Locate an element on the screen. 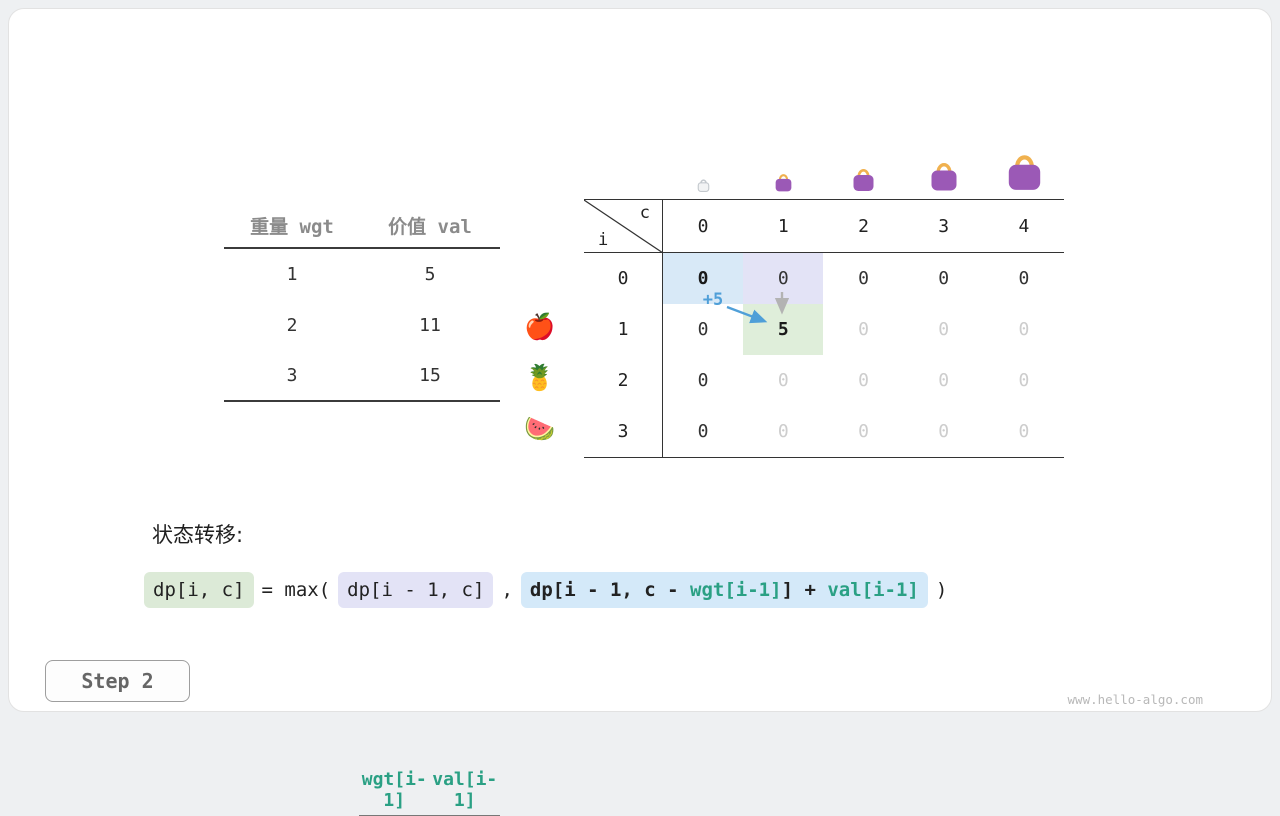 The width and height of the screenshot is (1280, 816). weight-value: 3 is located at coordinates (292, 375).